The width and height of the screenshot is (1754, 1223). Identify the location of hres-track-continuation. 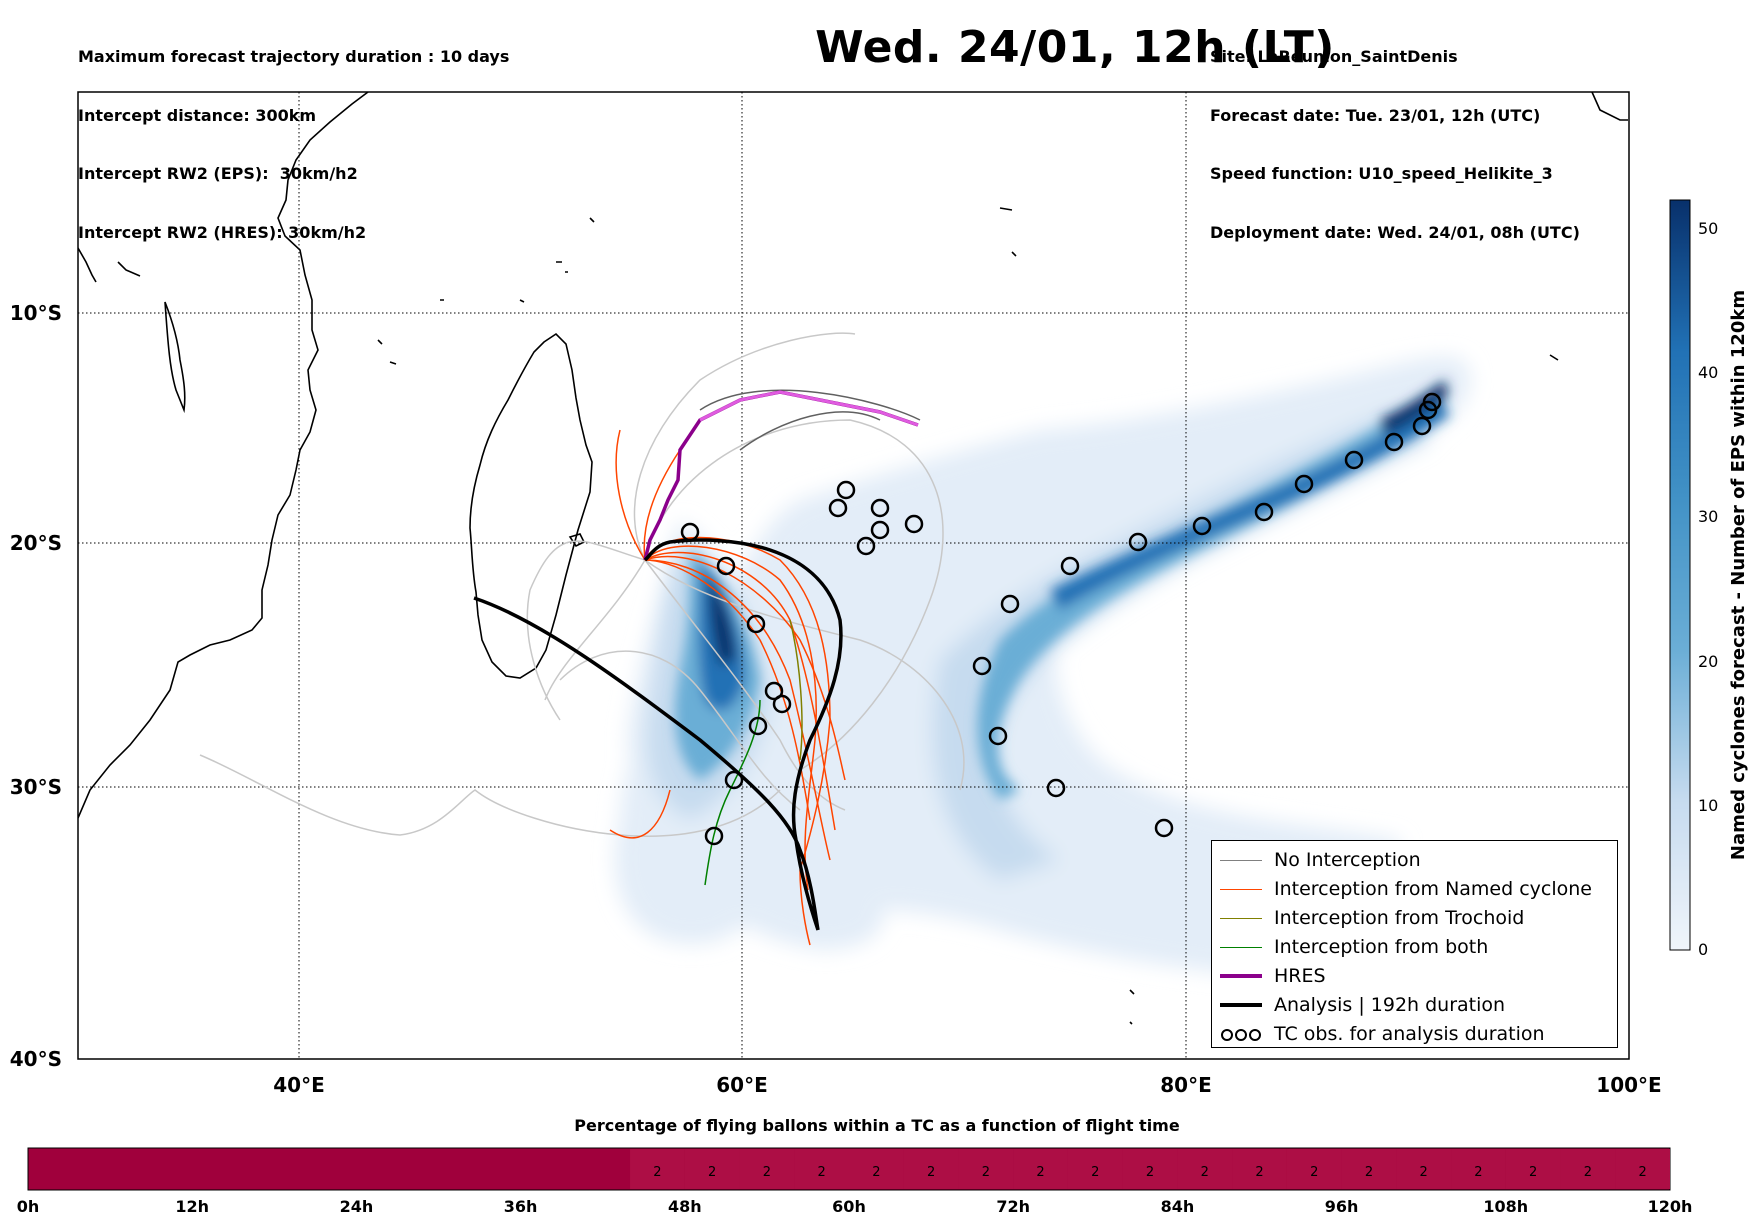
(809, 408).